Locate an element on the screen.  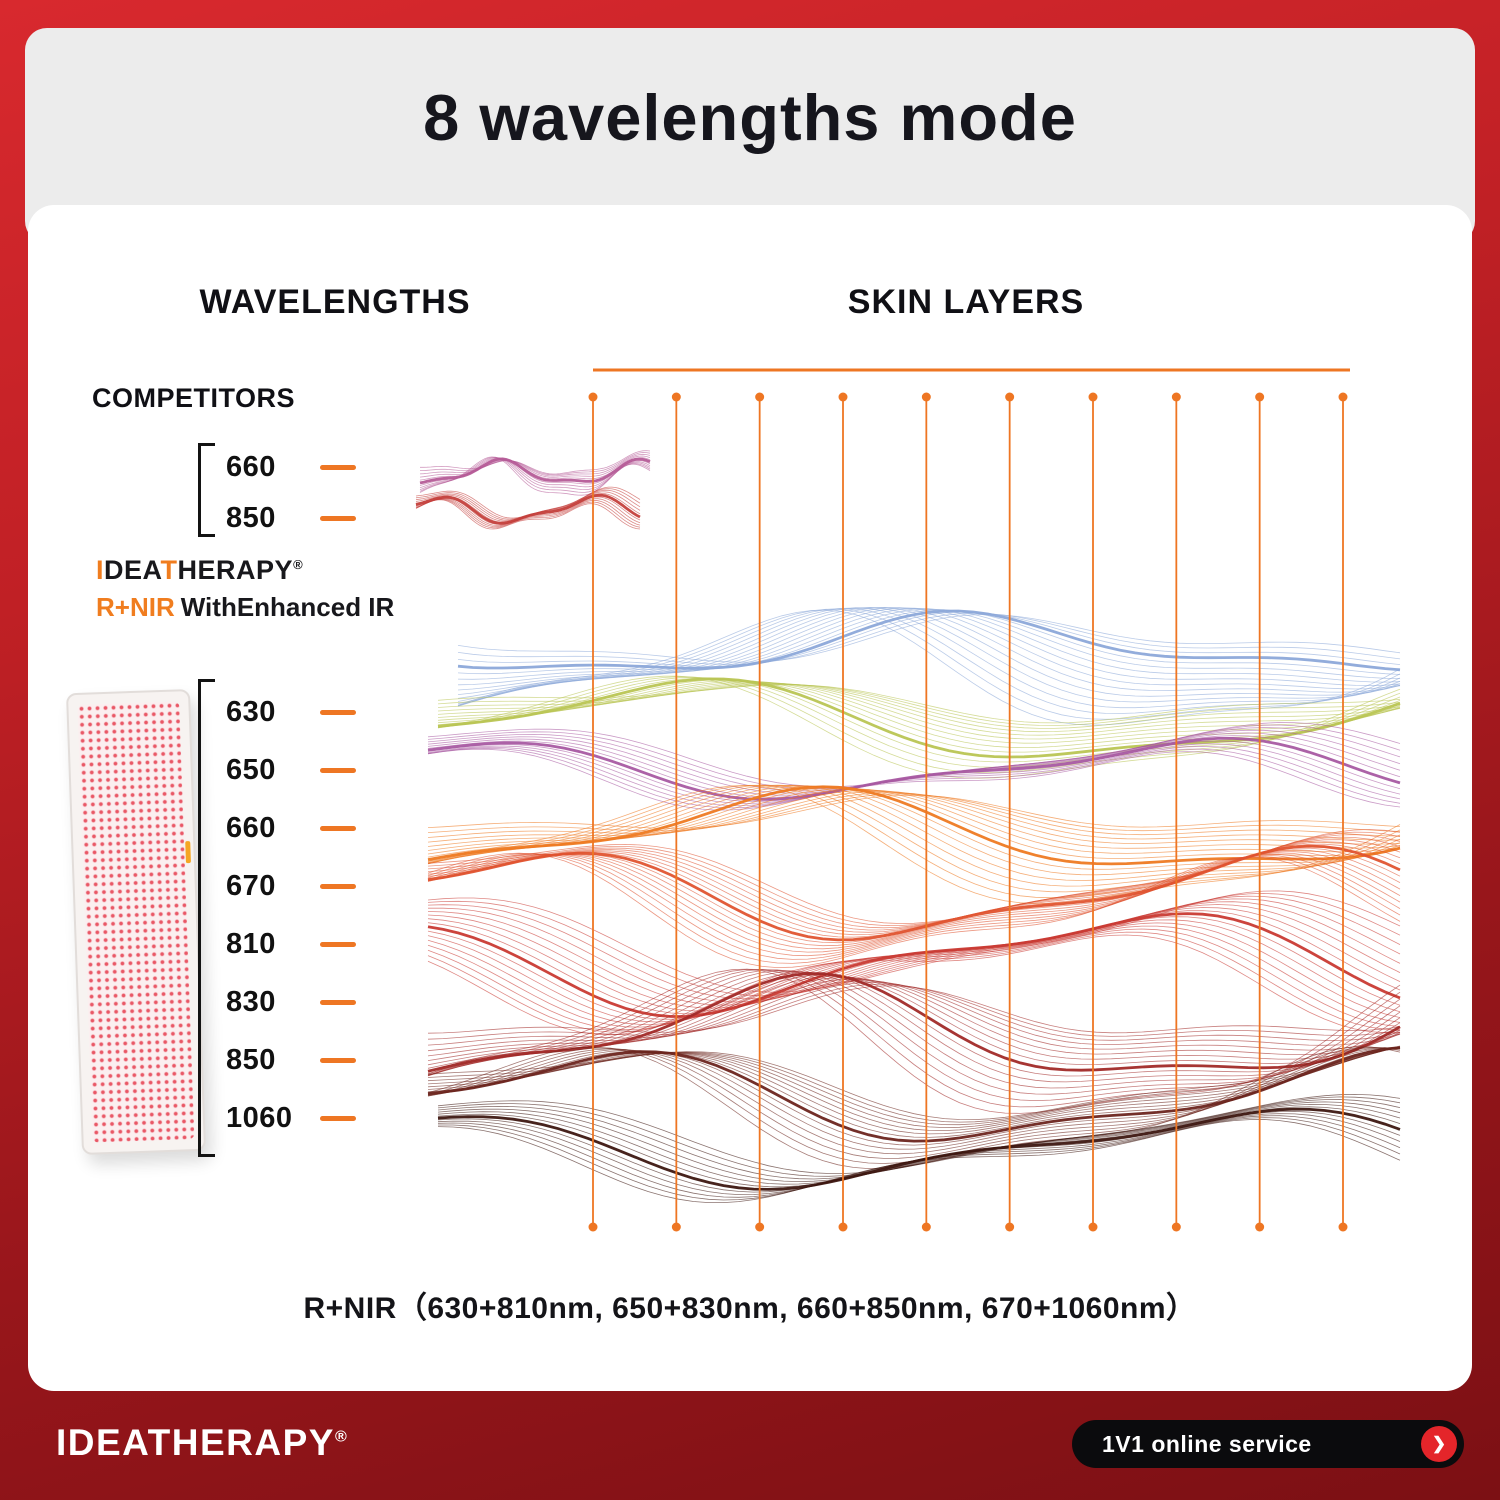
led-panel-image is located at coordinates (136, 922).